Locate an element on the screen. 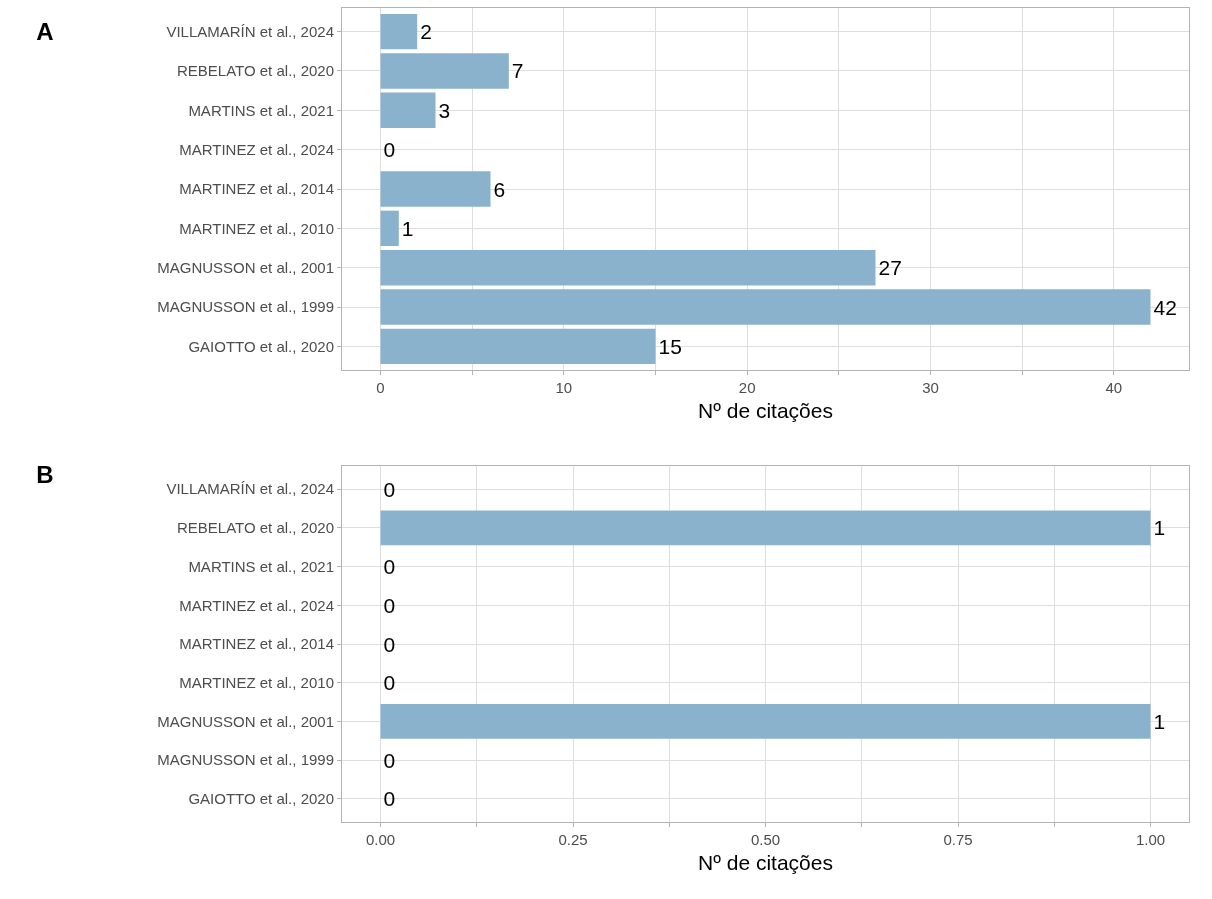 Image resolution: width=1212 pixels, height=899 pixels. data-label: 27 is located at coordinates (890, 268).